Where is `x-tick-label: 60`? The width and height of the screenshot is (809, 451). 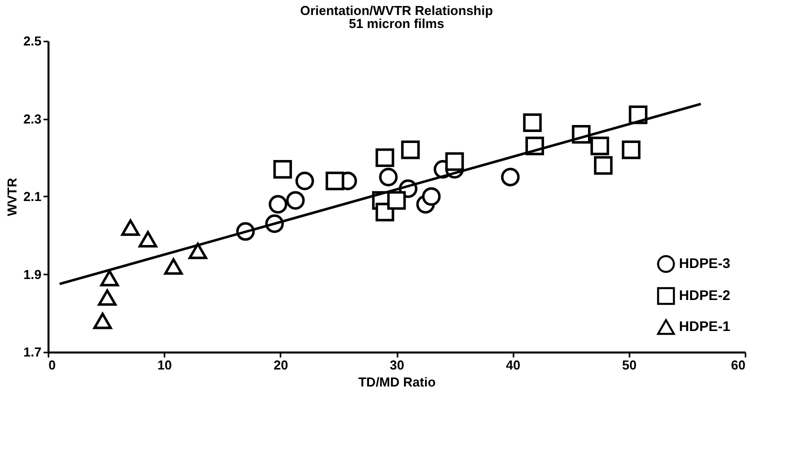
x-tick-label: 60 is located at coordinates (738, 365).